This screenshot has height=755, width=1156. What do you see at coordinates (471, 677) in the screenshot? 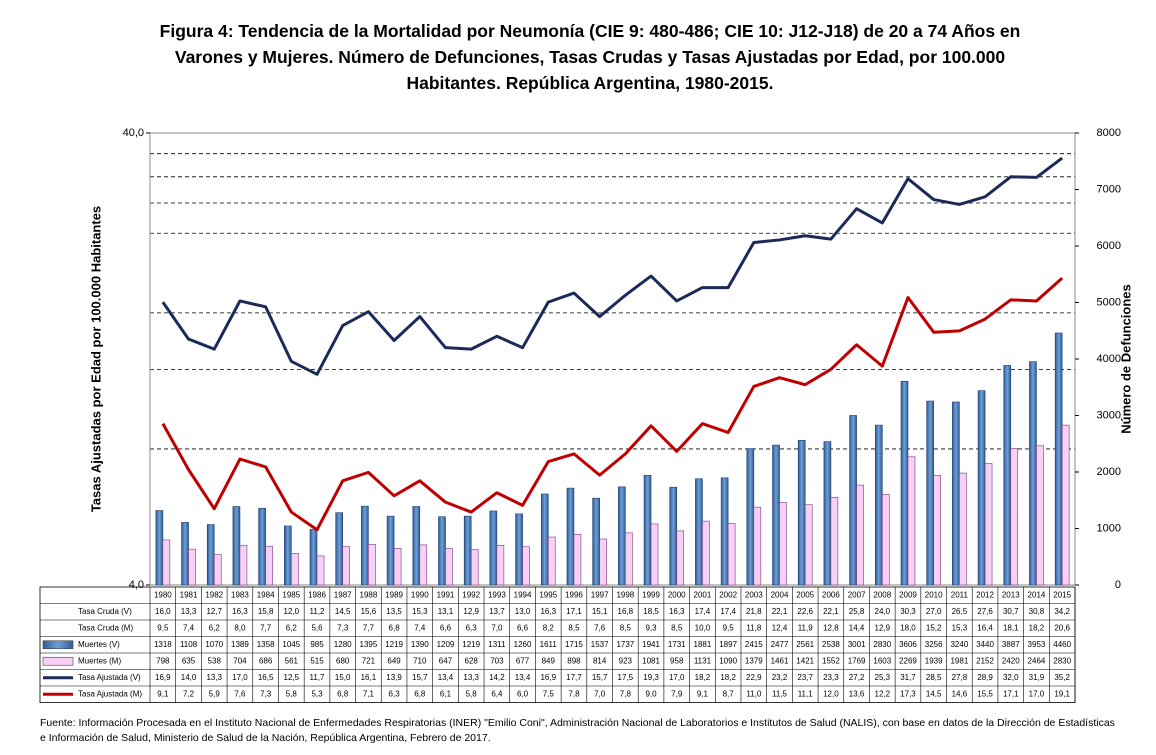
I see `table-cell: 13,3` at bounding box center [471, 677].